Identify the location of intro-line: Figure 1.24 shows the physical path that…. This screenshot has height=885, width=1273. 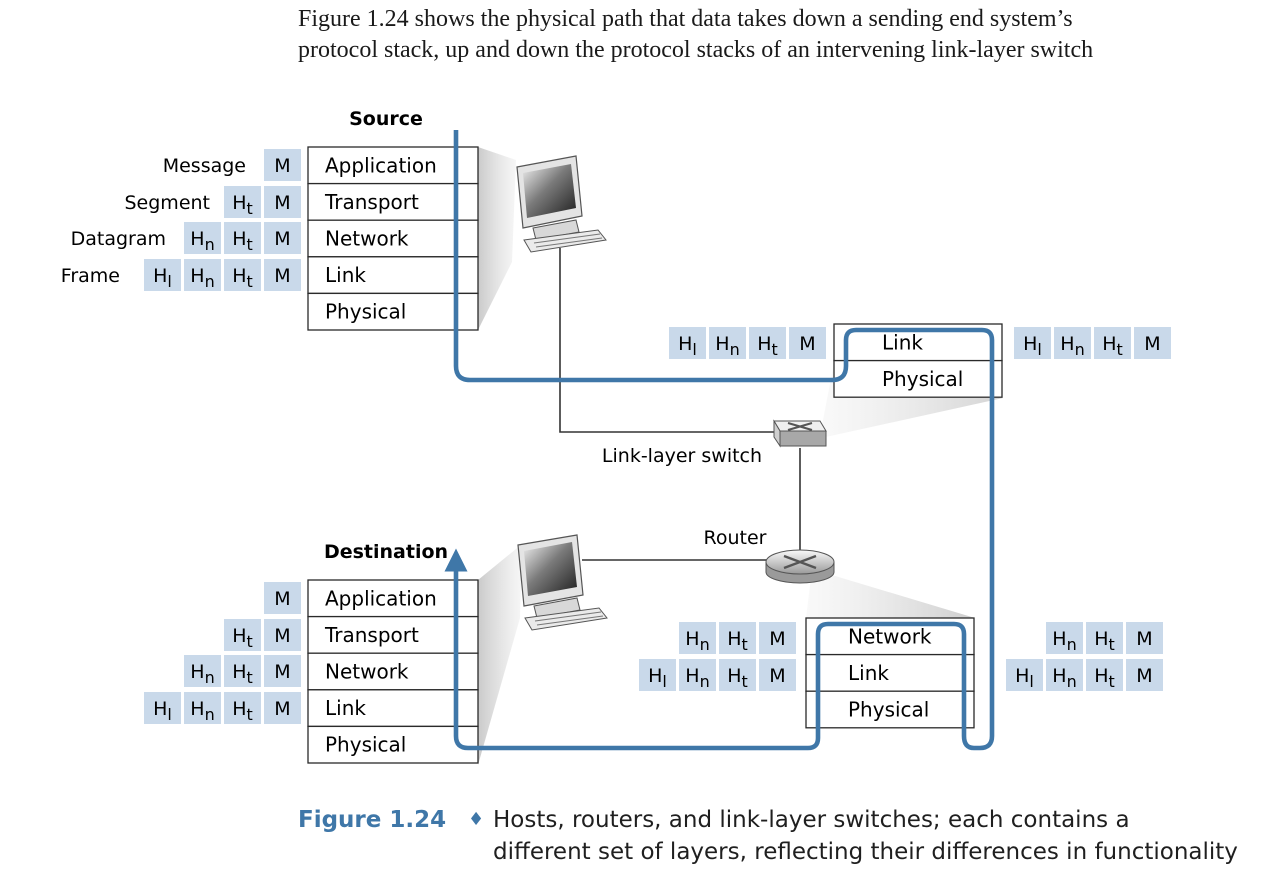
(685, 19).